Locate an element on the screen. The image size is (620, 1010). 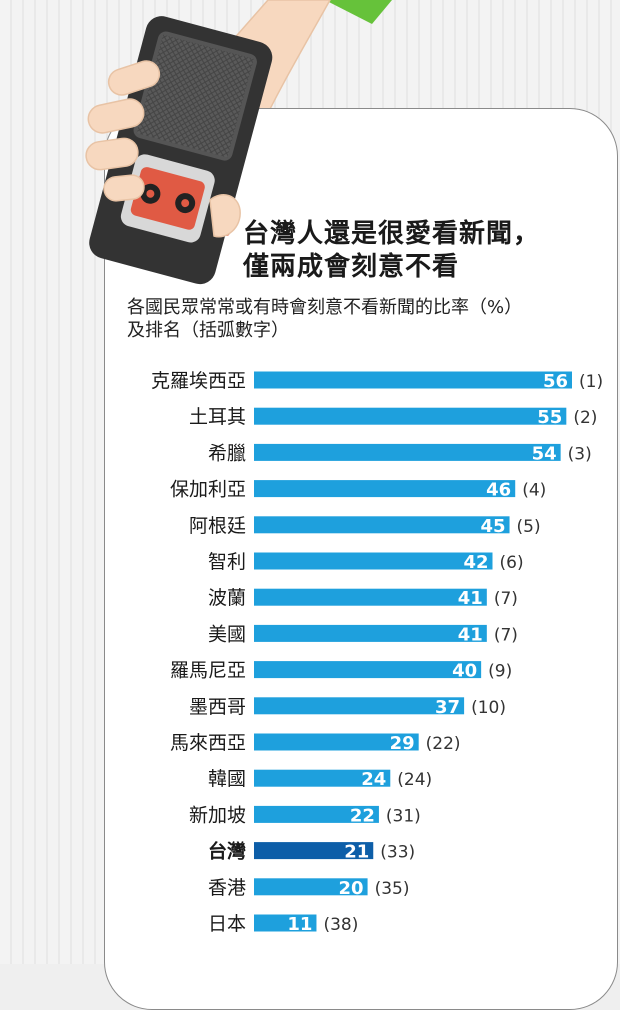
value-label: 45 is located at coordinates (492, 526).